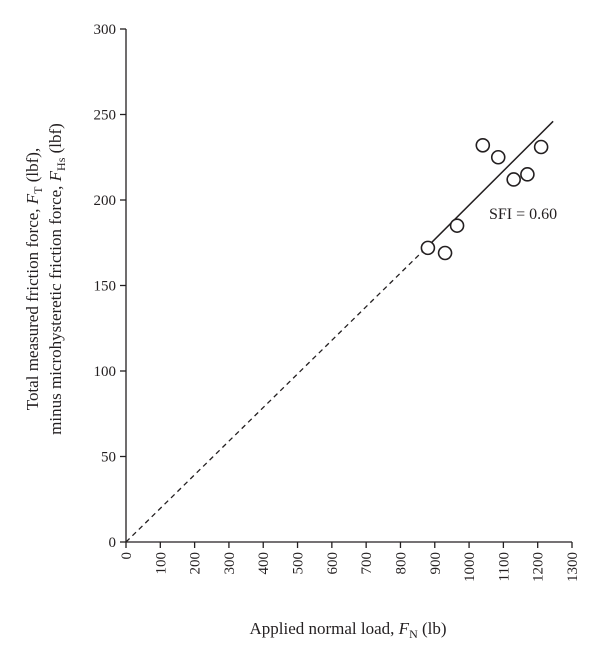  I want to click on x-tick-label: 200, so click(196, 563).